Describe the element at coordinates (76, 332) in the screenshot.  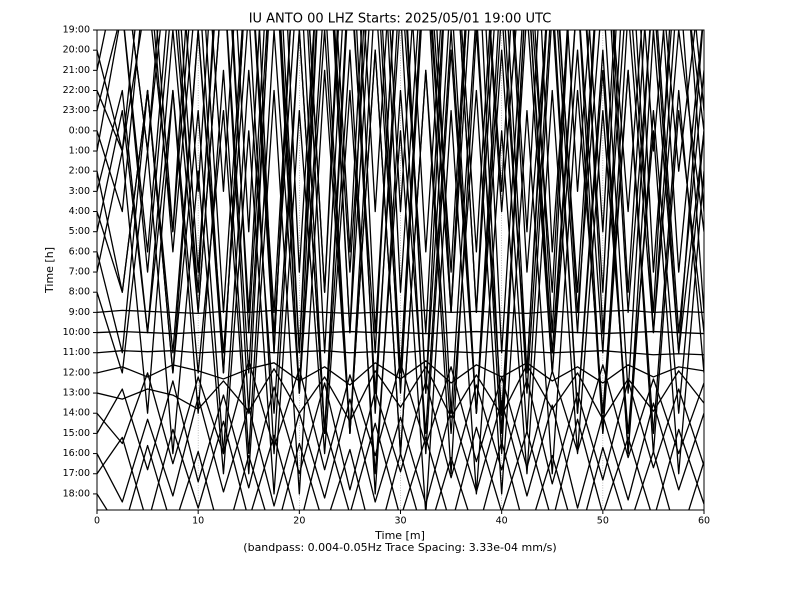
I see `y-tick-label: 10:00` at that location.